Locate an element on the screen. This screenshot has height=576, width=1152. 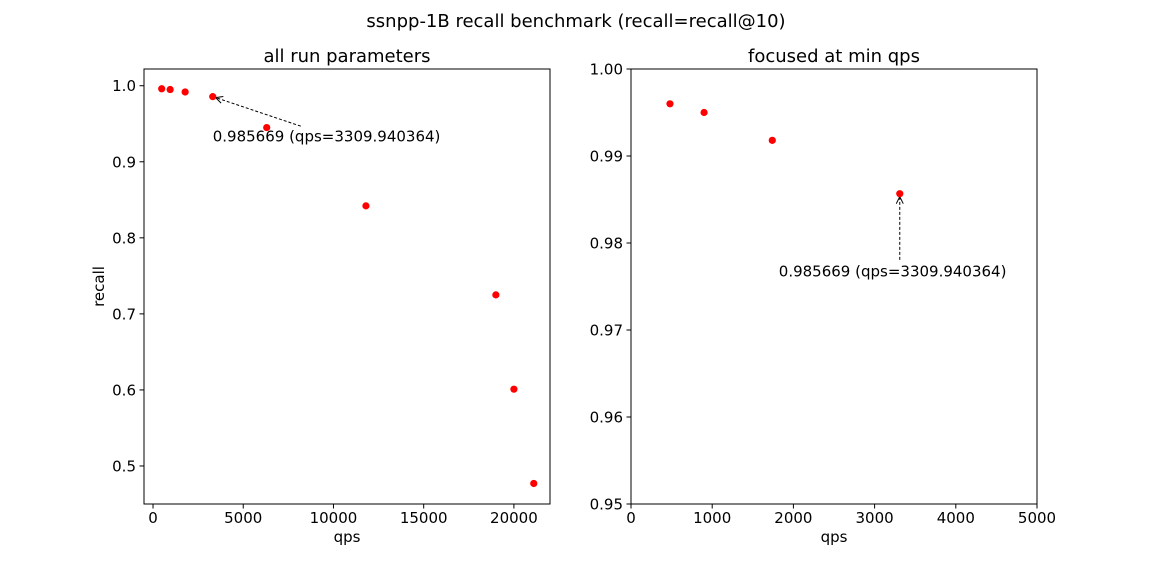
chart-2-ytick-label-1: 0.96 is located at coordinates (606, 418).